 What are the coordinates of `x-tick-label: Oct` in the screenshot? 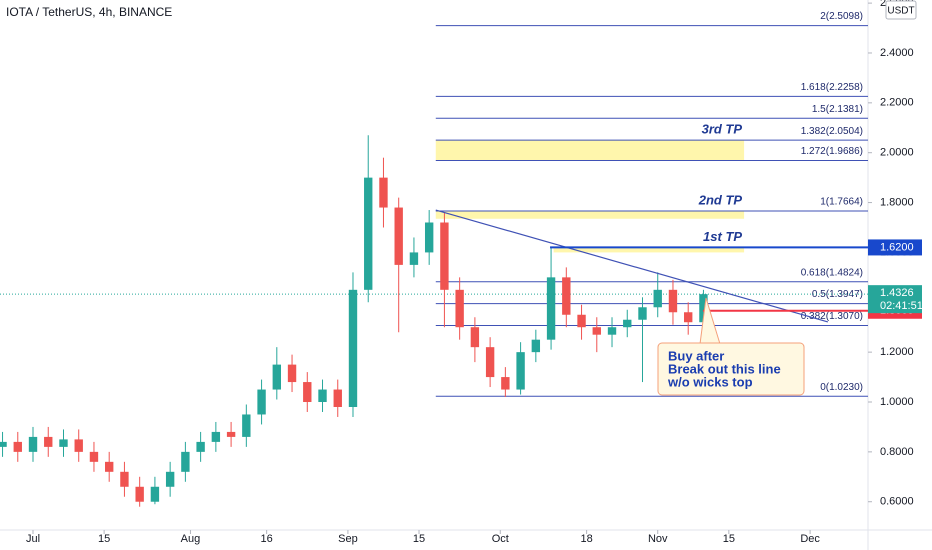 It's located at (500, 539).